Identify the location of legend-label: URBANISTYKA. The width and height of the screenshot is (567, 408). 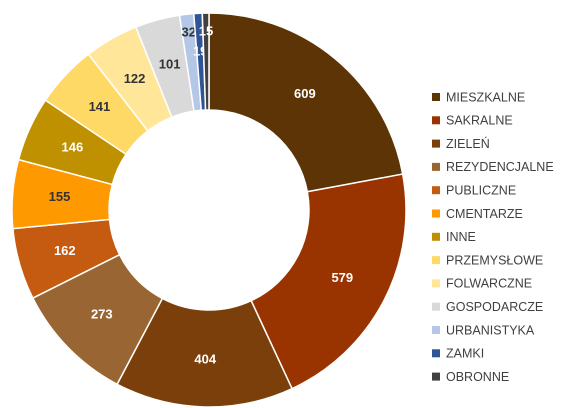
(490, 330).